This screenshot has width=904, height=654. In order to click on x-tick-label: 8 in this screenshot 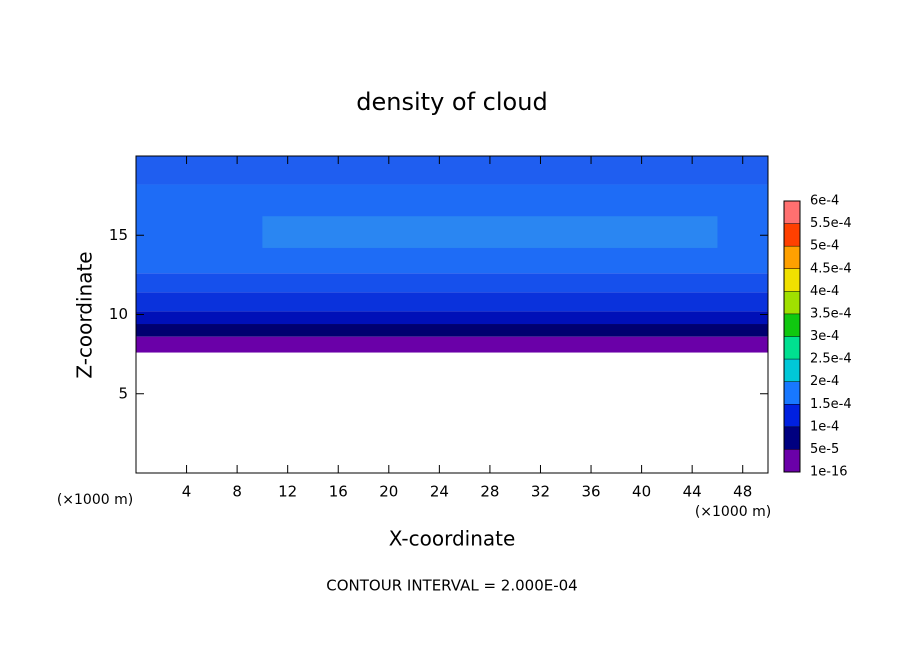, I will do `click(237, 492)`.